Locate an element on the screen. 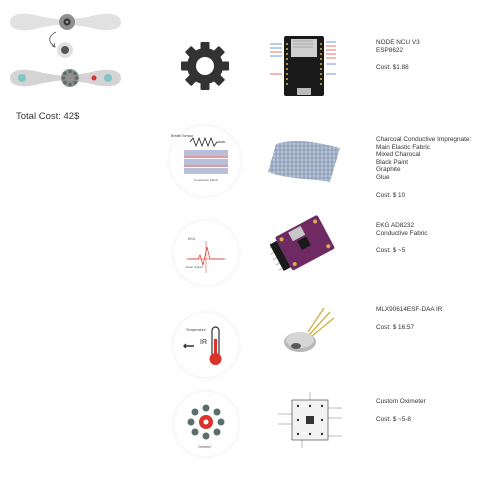 This screenshot has width=490, height=490. item-name-line: NODE NCU V3 is located at coordinates (398, 42).